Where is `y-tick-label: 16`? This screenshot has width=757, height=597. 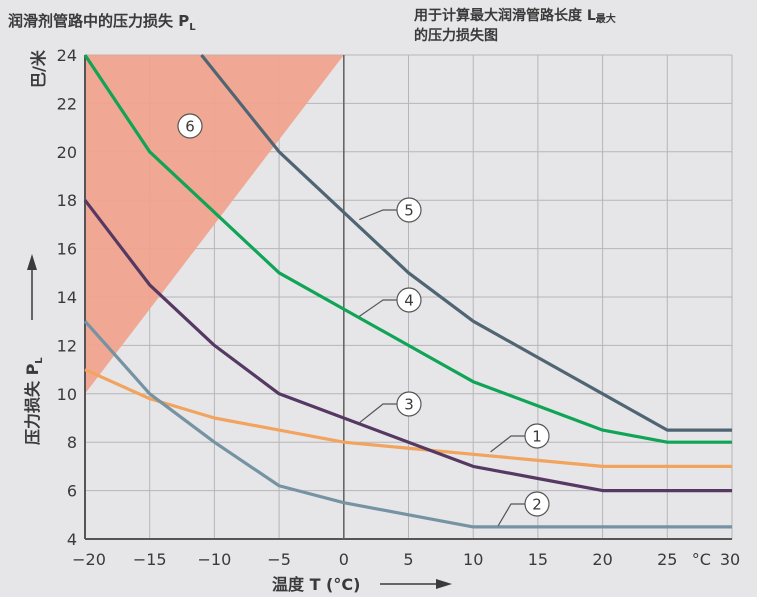
y-tick-label: 16 is located at coordinates (67, 249).